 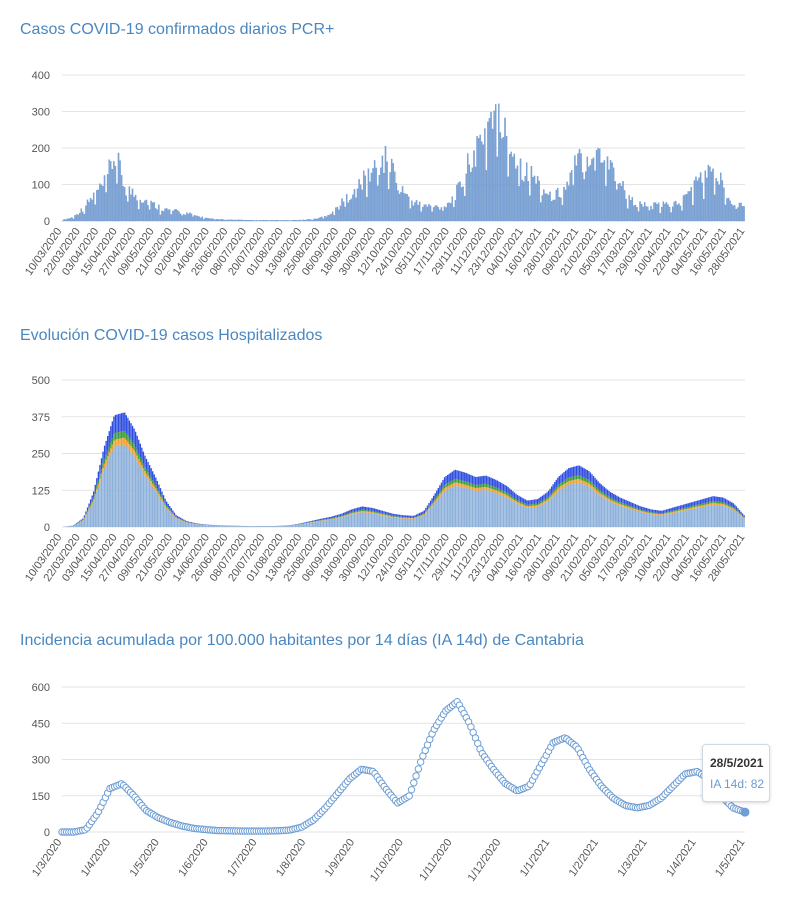 I want to click on data-point, so click(x=420, y=762).